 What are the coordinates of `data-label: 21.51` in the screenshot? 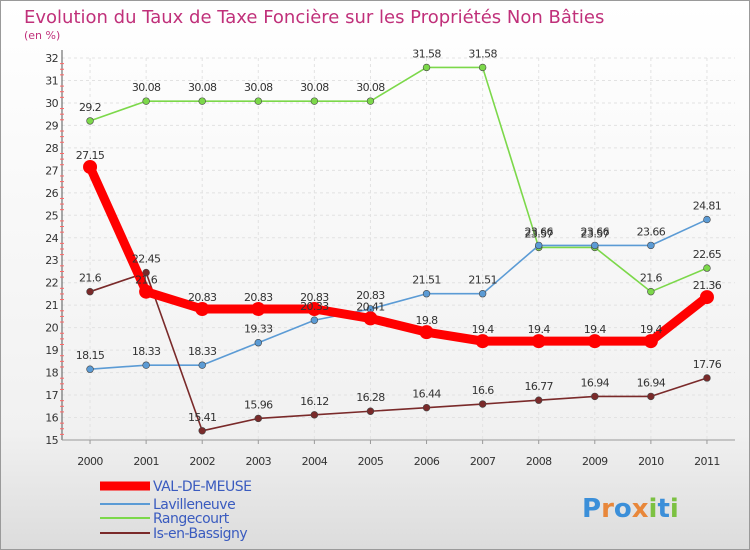 It's located at (426, 280).